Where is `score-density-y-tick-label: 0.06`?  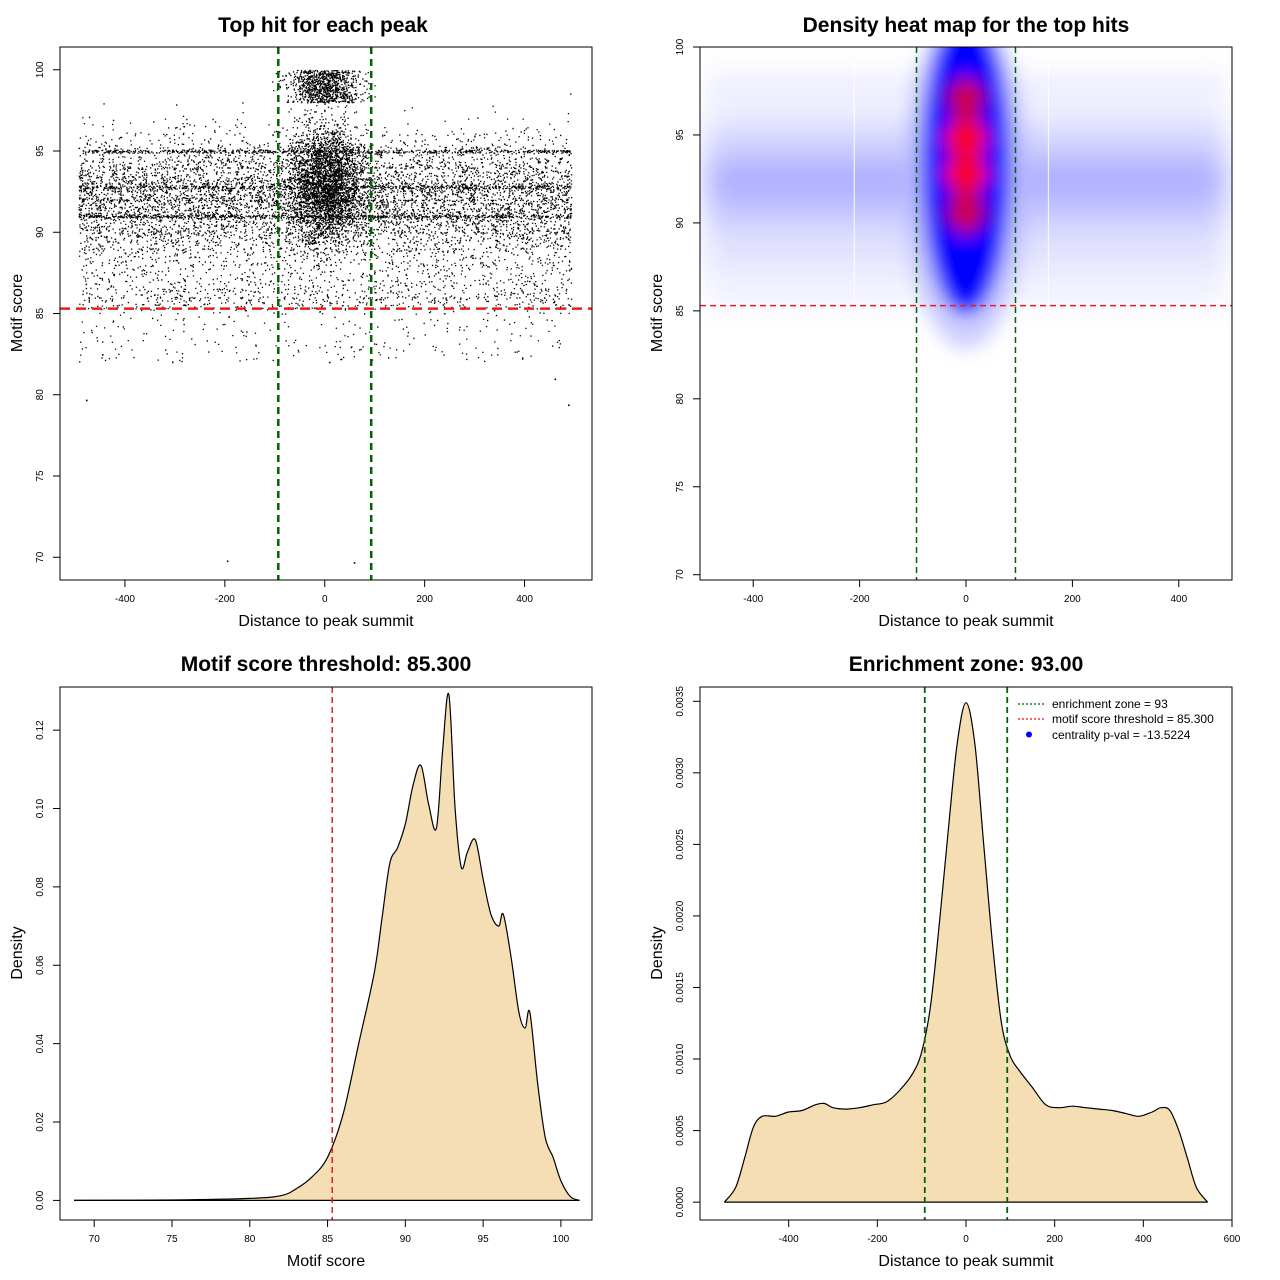
score-density-y-tick-label: 0.06 is located at coordinates (40, 965).